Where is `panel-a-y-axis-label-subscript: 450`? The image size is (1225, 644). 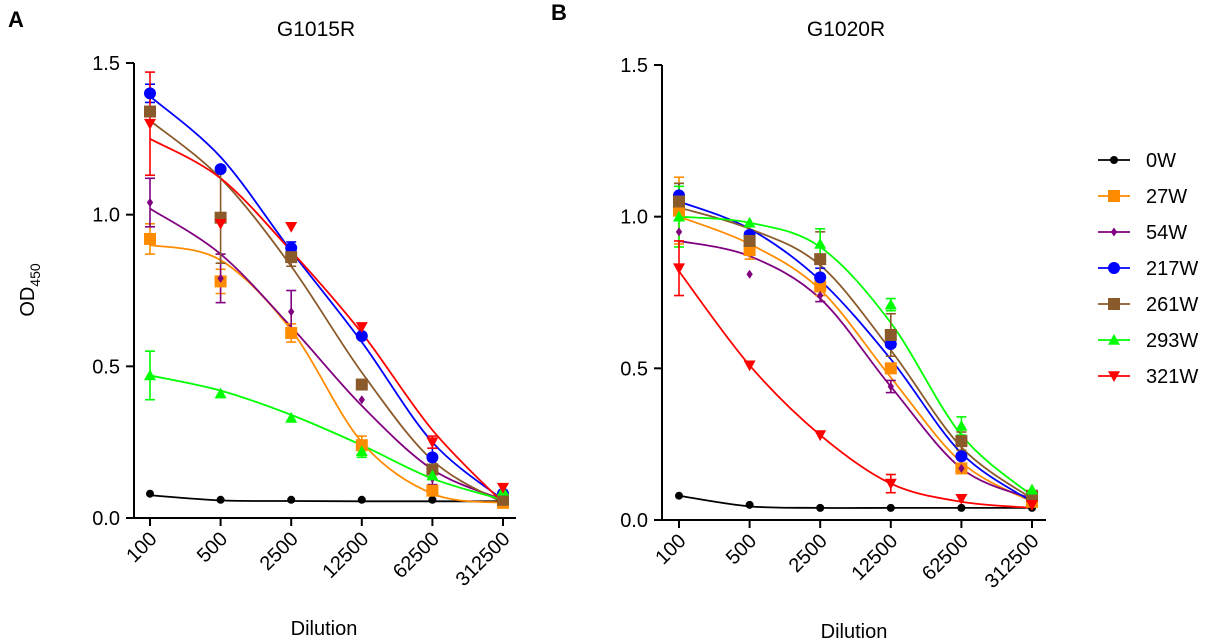 panel-a-y-axis-label-subscript: 450 is located at coordinates (35, 275).